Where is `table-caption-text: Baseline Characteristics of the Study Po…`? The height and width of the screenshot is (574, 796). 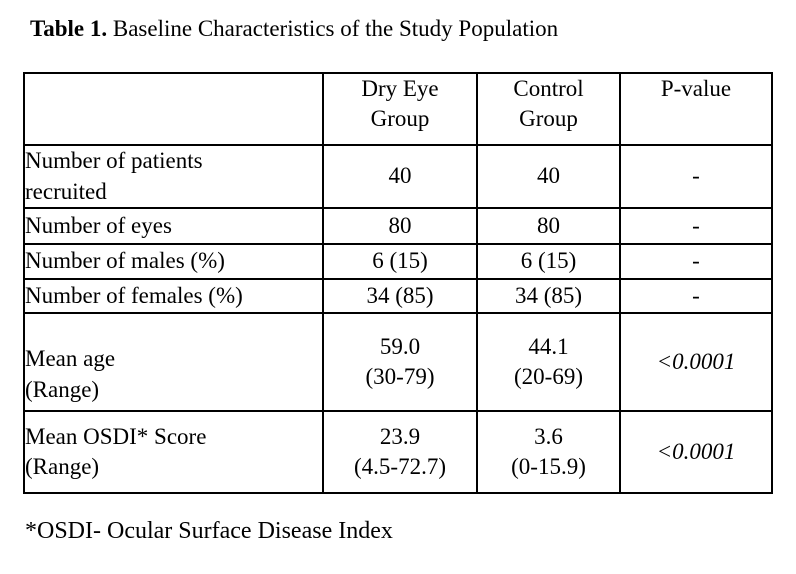
table-caption-text: Baseline Characteristics of the Study Po… is located at coordinates (333, 28).